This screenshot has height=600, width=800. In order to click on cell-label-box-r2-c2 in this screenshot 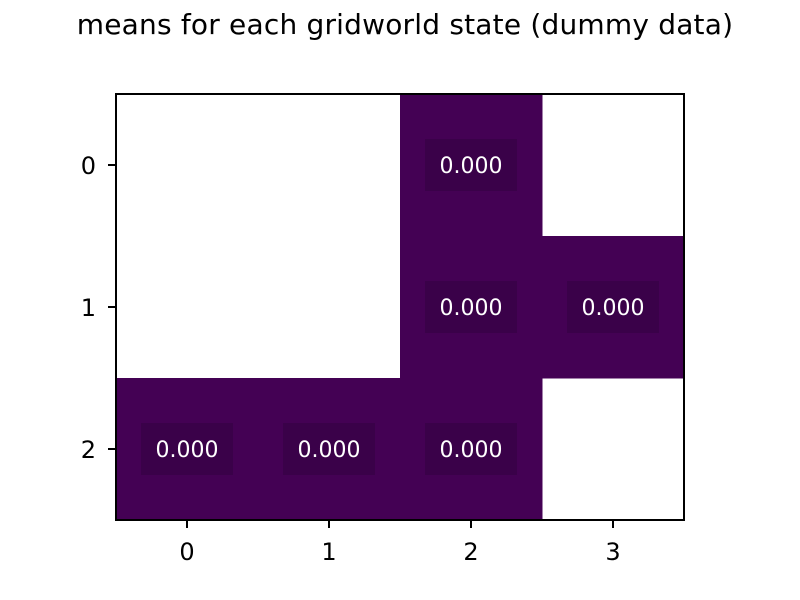, I will do `click(471, 449)`.